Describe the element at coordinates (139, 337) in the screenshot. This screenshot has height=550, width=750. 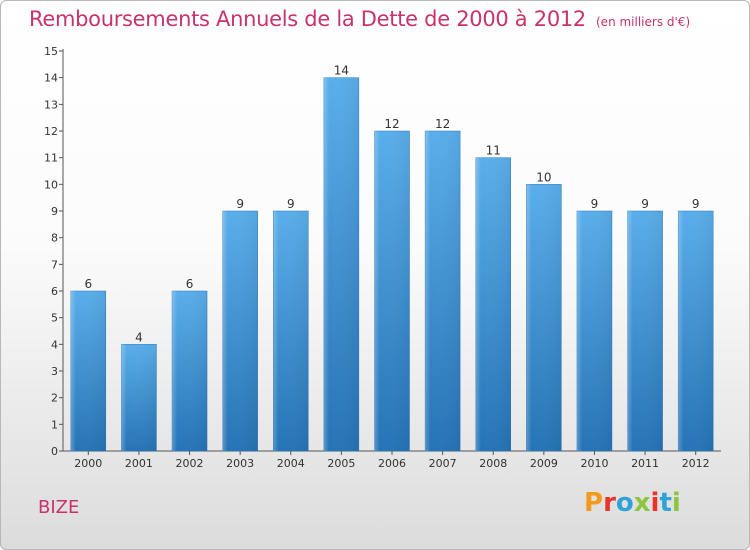
I see `bar-value-label: 4` at that location.